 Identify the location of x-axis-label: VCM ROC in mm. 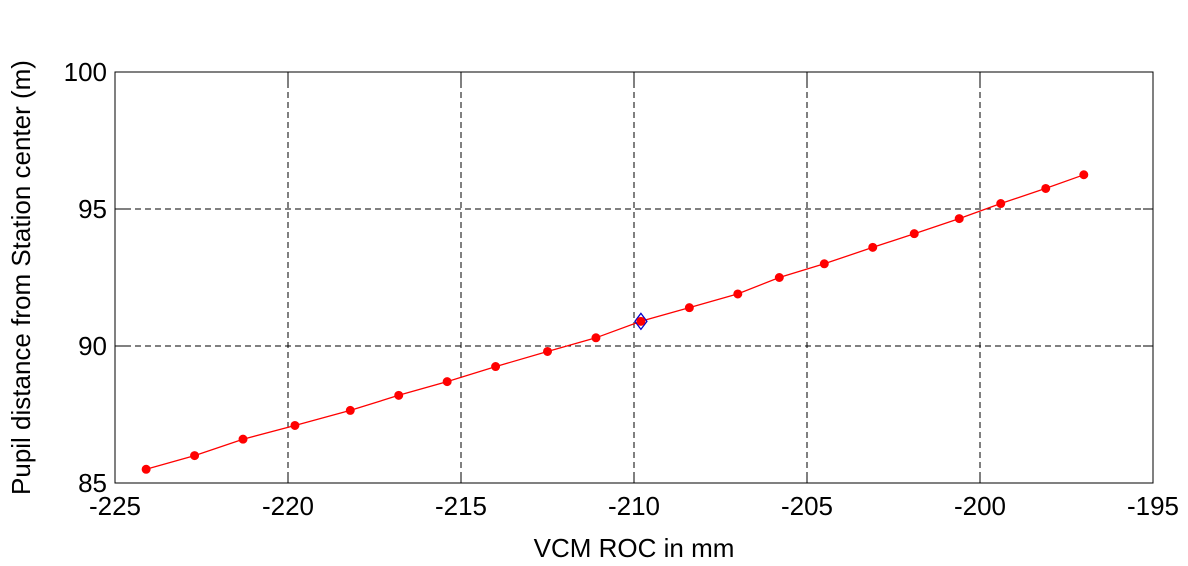
(634, 548).